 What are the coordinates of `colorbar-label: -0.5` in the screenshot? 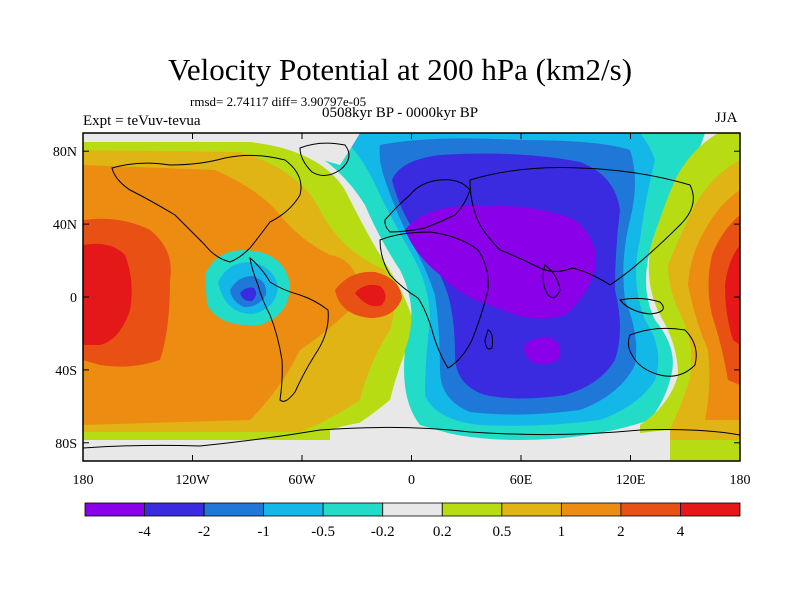 It's located at (323, 532).